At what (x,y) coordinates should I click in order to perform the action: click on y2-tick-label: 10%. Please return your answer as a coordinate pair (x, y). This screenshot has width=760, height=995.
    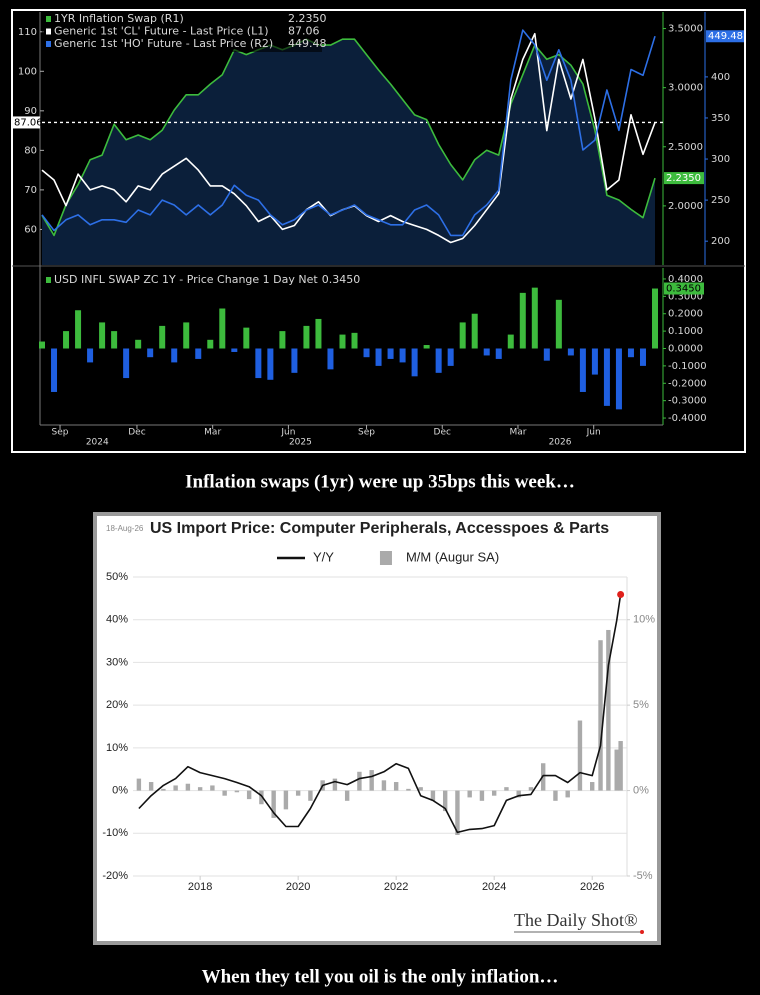
    Looking at the image, I should click on (644, 620).